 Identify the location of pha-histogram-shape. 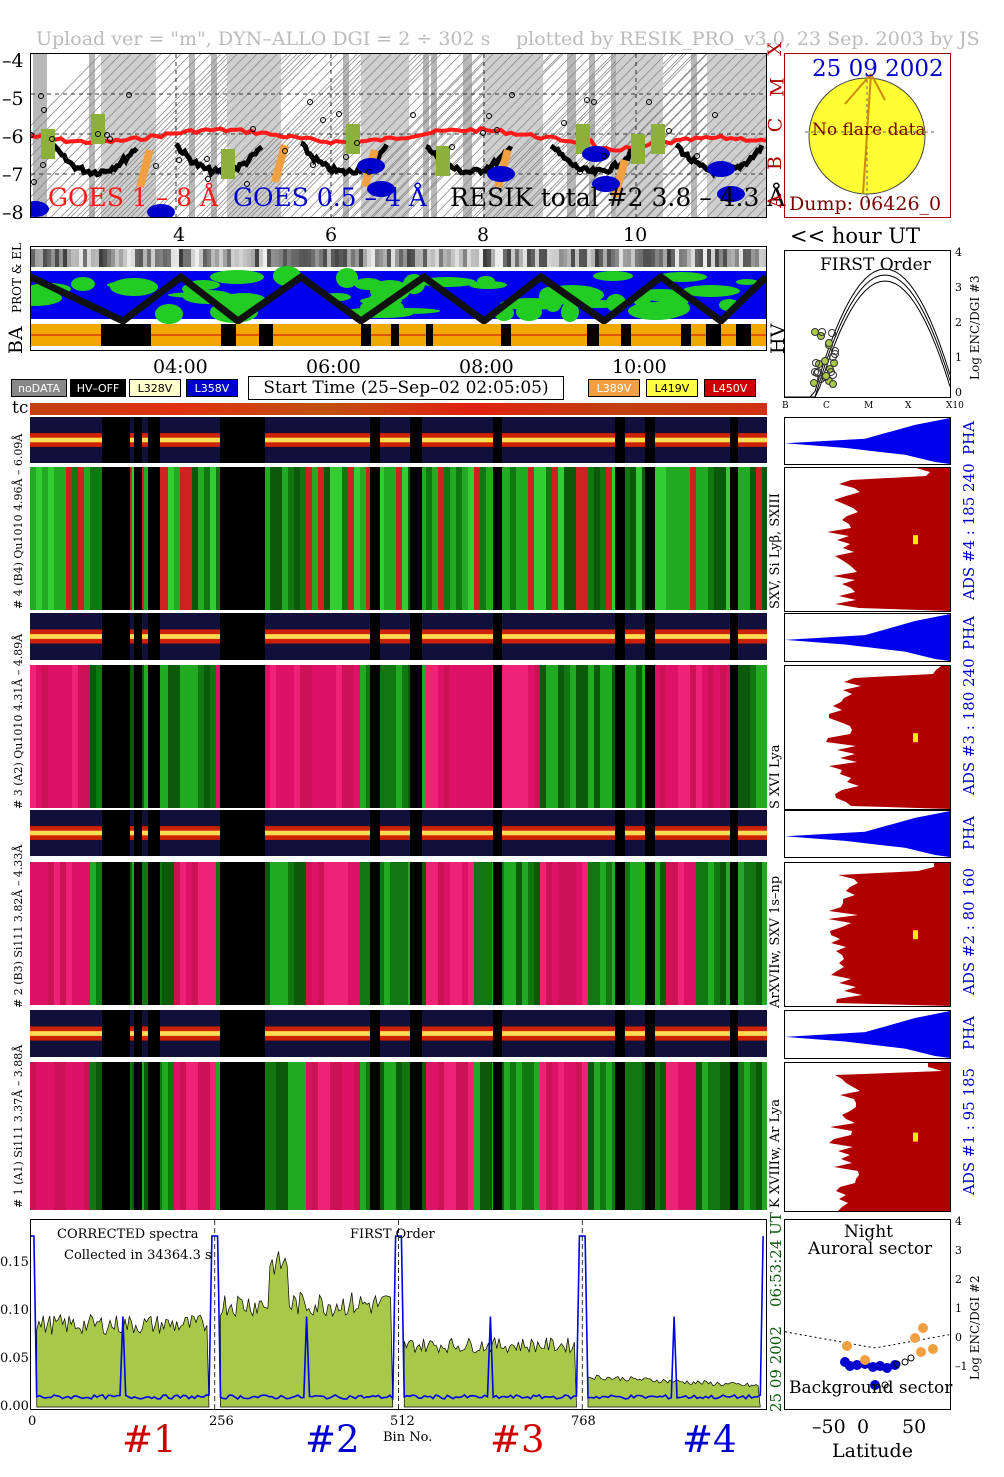
(867, 834).